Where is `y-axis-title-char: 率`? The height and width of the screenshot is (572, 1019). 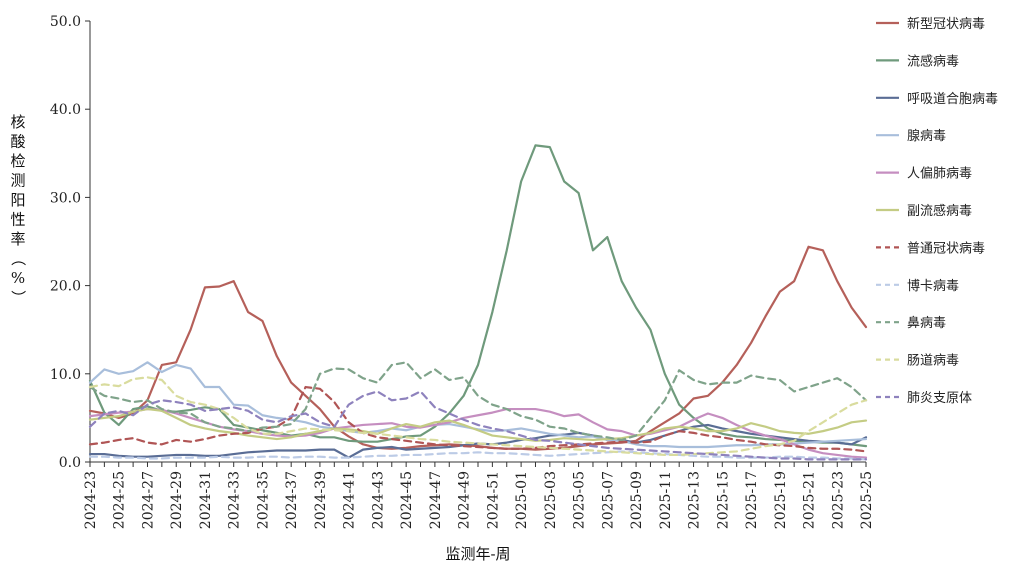
y-axis-title-char: 率 is located at coordinates (17, 239).